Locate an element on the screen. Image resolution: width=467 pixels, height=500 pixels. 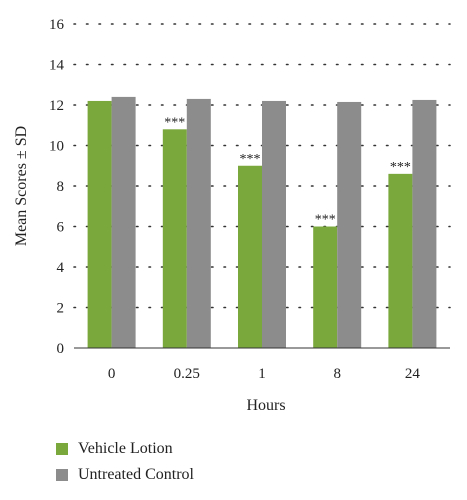
y-tick-label: 2 is located at coordinates (61, 309).